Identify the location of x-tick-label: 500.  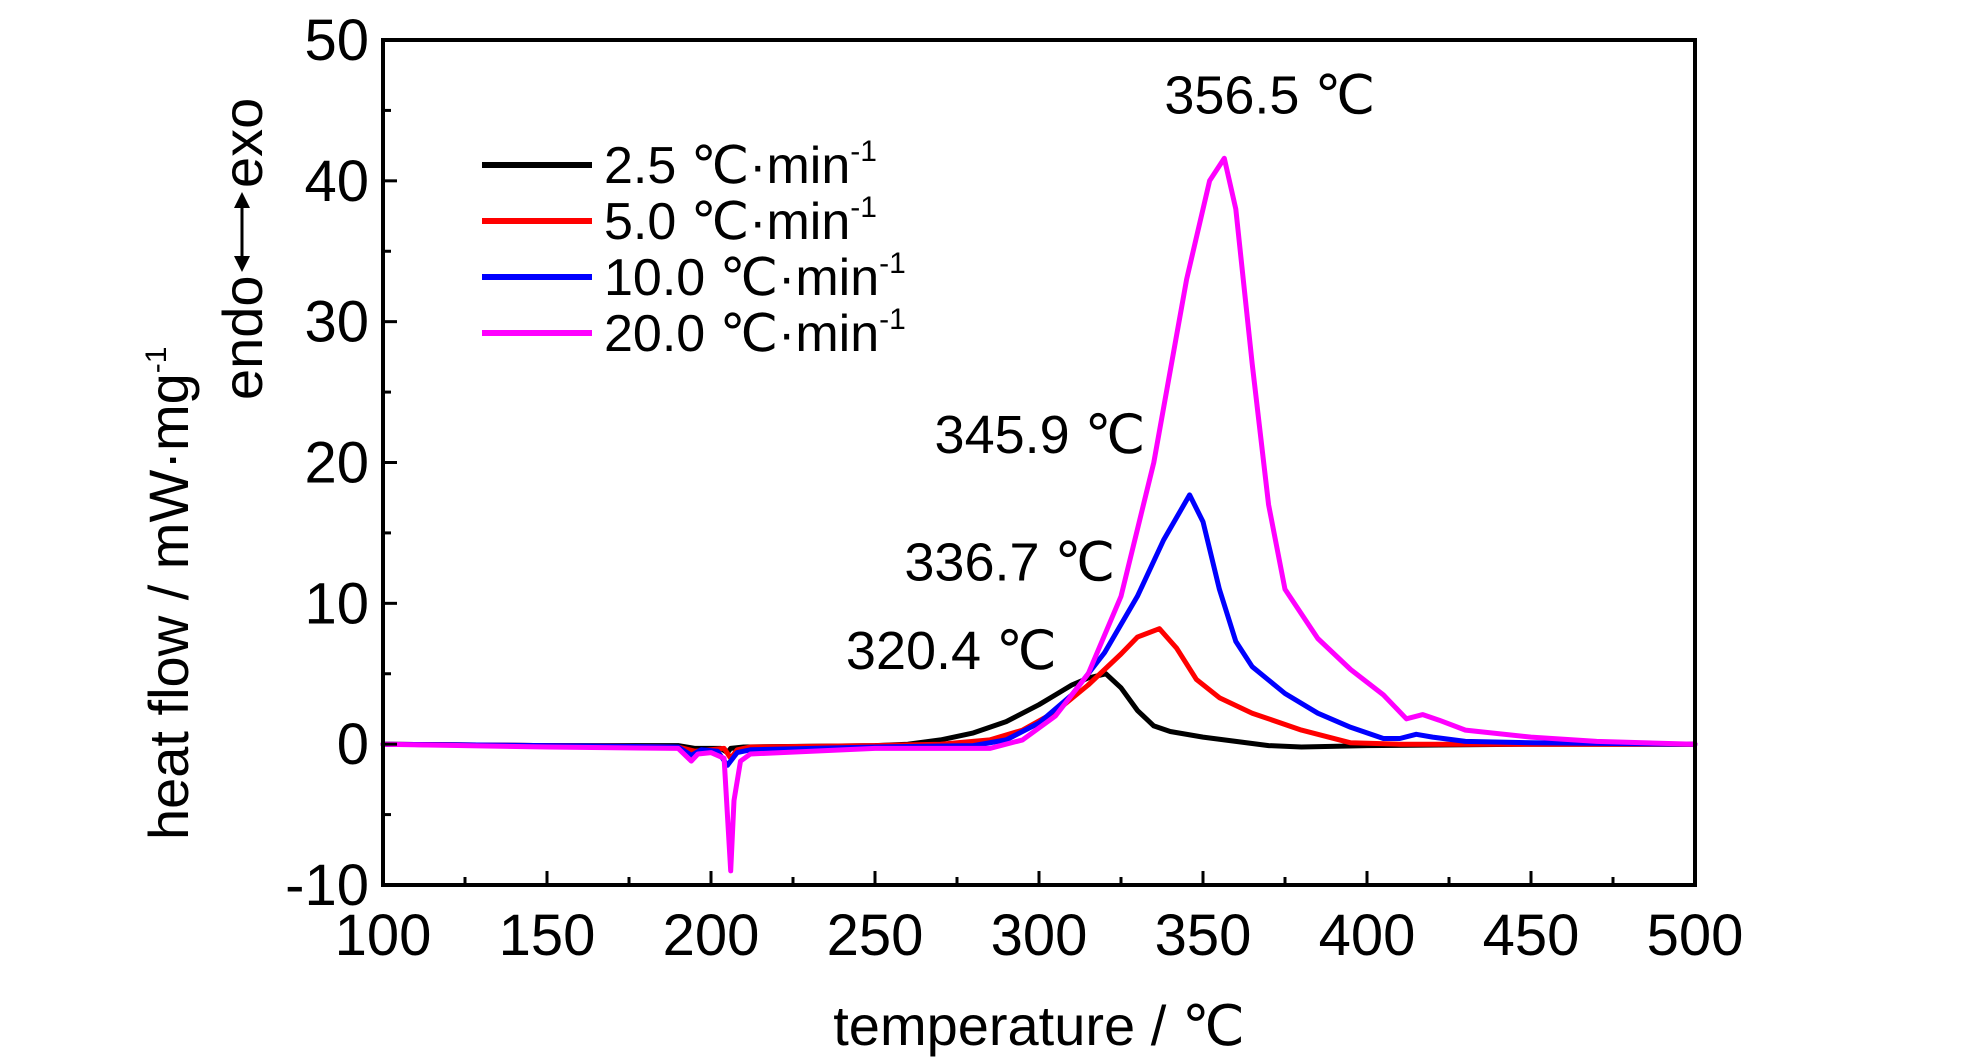
(1695, 935).